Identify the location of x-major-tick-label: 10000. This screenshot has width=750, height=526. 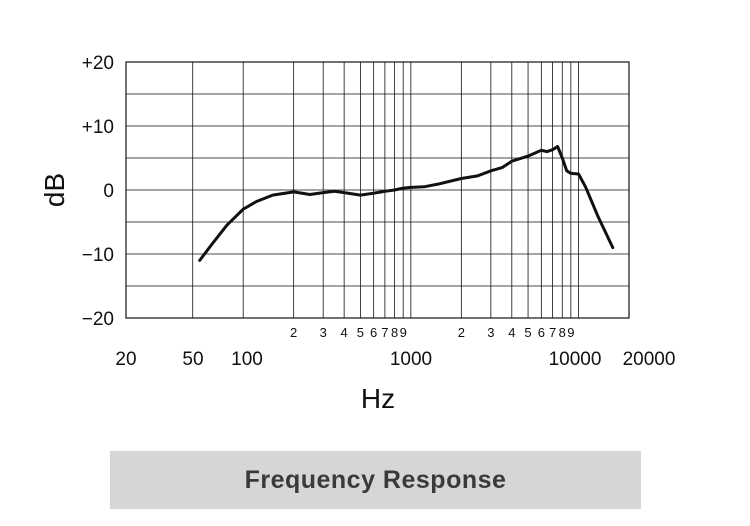
(575, 359).